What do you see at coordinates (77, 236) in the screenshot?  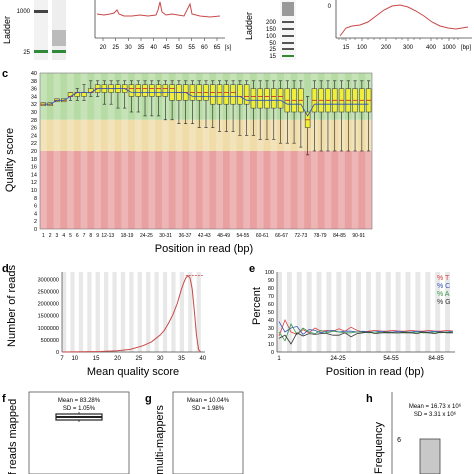 I see `panel-c-x-tick-label: 6` at bounding box center [77, 236].